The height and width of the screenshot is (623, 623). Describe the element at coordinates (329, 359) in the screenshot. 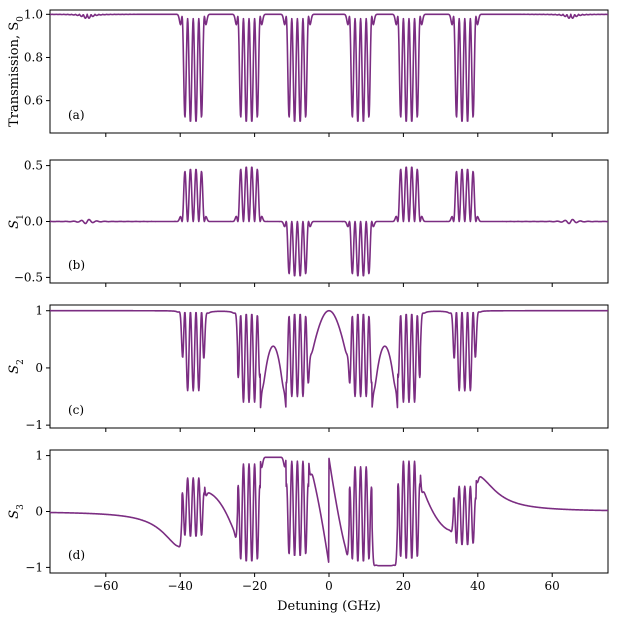

I see `series-S2` at that location.